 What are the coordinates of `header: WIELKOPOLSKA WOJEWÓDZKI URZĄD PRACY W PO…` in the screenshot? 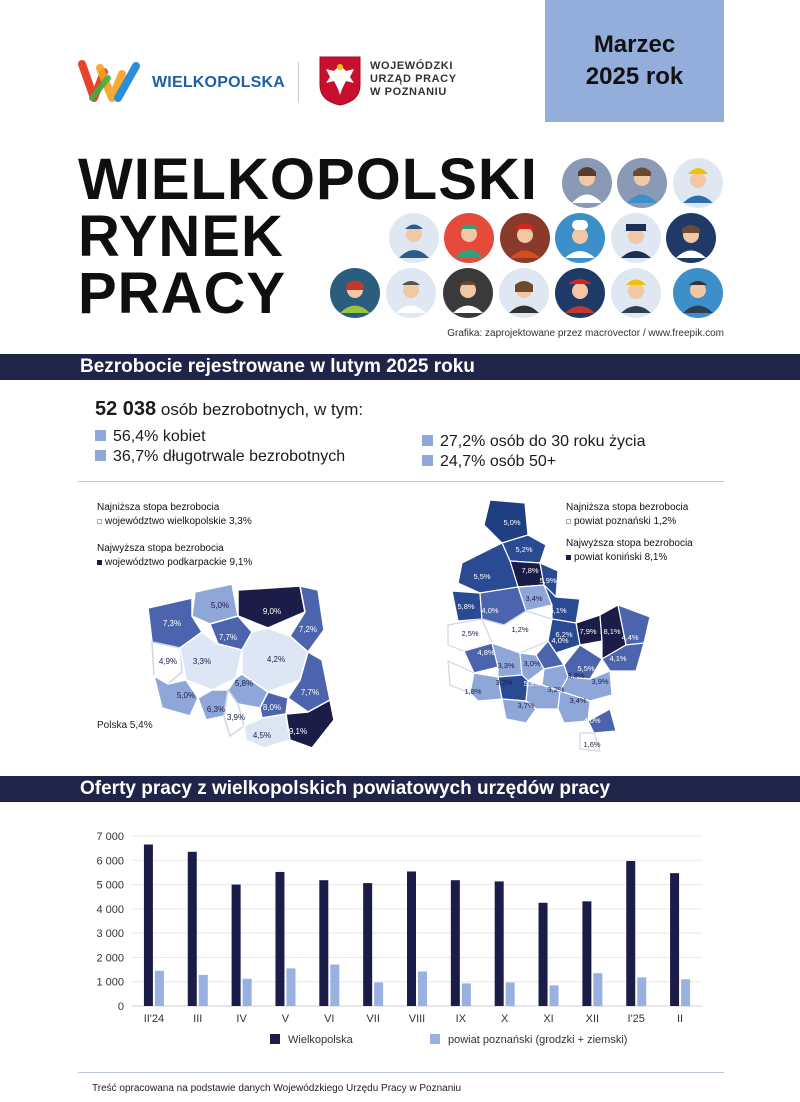 It's located at (400, 67).